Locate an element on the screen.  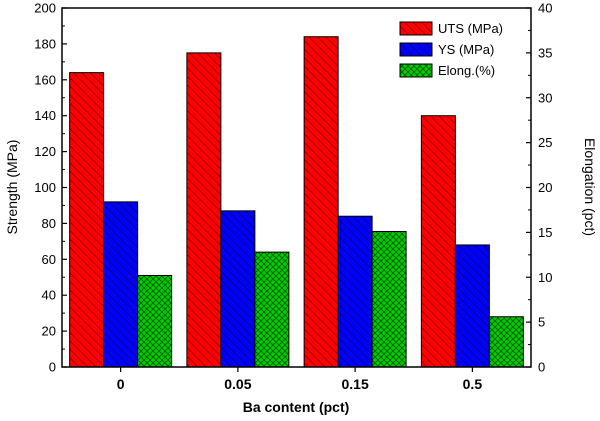
legend-label: YS (MPa) is located at coordinates (466, 49).